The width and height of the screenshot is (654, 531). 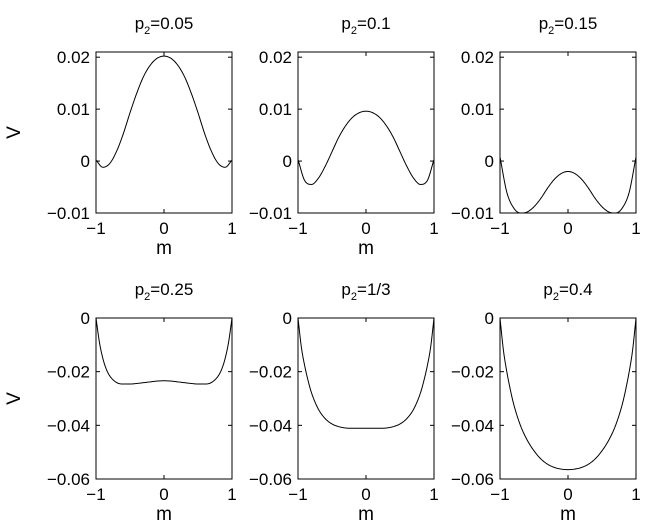 I want to click on subplot-title: p2=1/3, so click(x=365, y=291).